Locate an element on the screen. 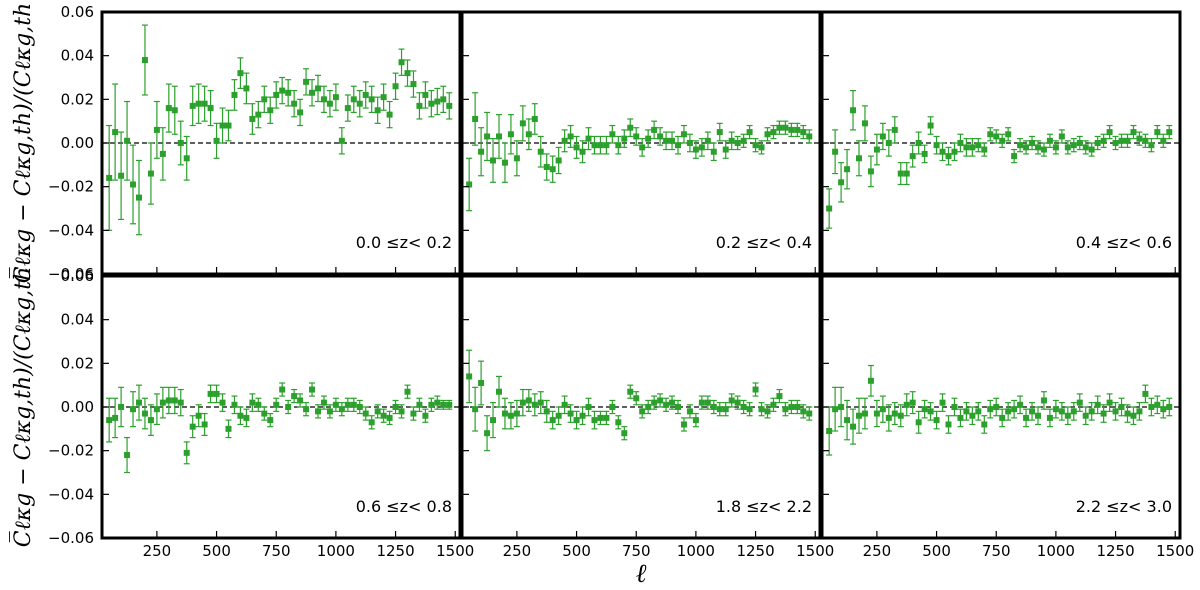 This screenshot has height=590, width=1200. panel-frame is located at coordinates (1001, 143).